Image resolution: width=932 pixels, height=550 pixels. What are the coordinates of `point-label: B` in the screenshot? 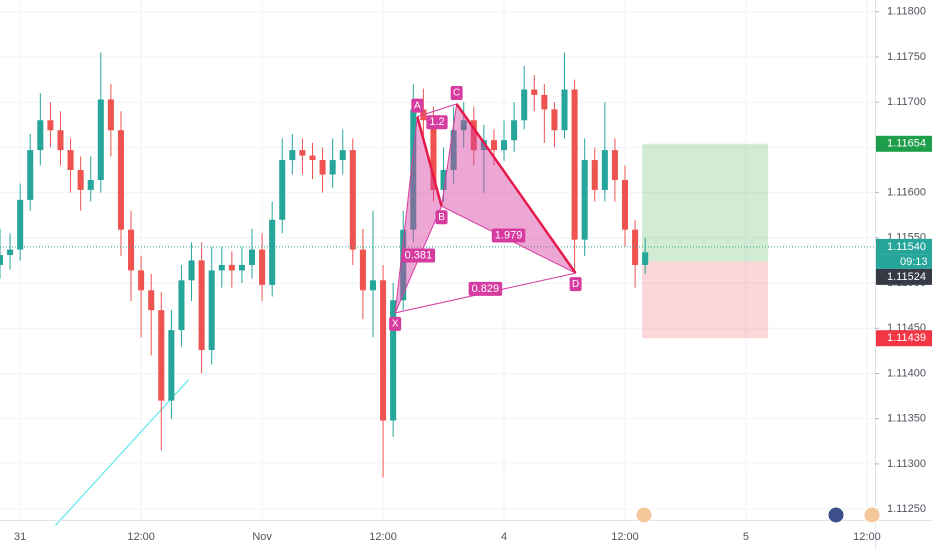 It's located at (441, 217).